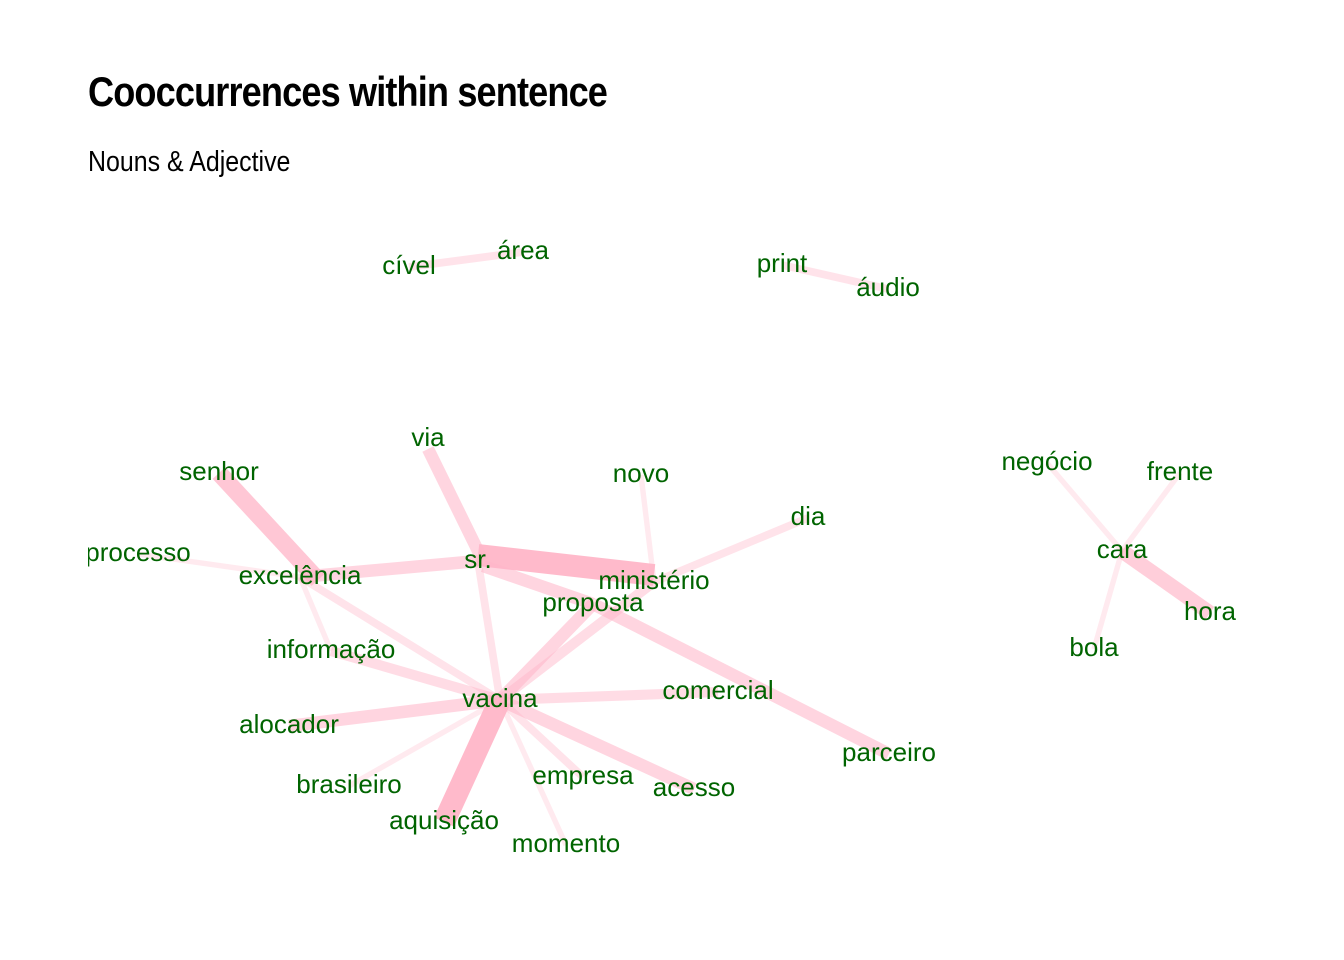 The height and width of the screenshot is (960, 1344). What do you see at coordinates (597, 744) in the screenshot?
I see `edge-vacina-acesso` at bounding box center [597, 744].